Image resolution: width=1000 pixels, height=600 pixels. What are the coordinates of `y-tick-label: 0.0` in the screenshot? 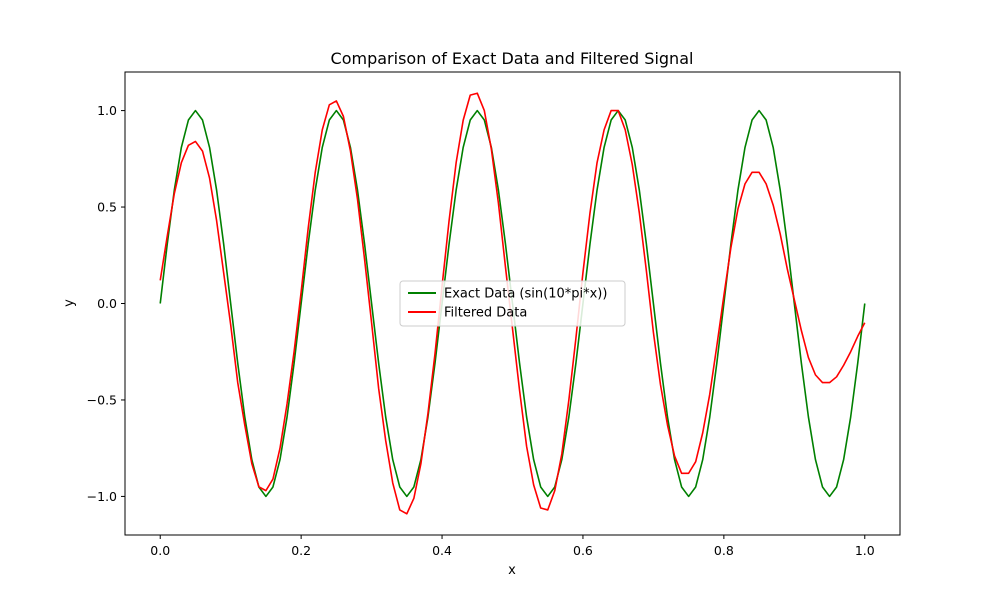 It's located at (107, 303).